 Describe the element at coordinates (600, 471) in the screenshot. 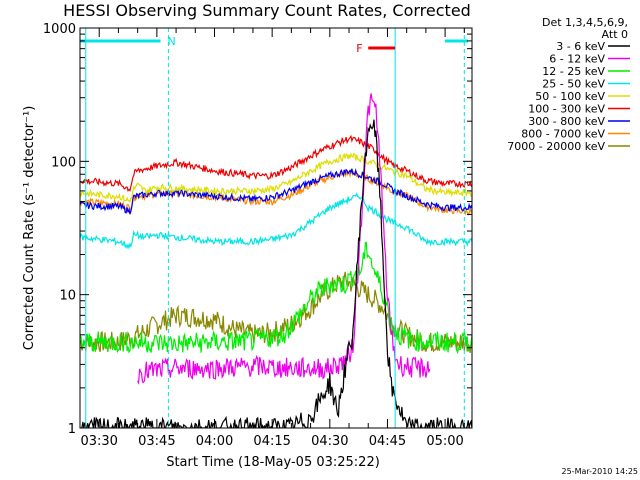

I see `date-stamp: 25-Mar-2010 14:25` at that location.